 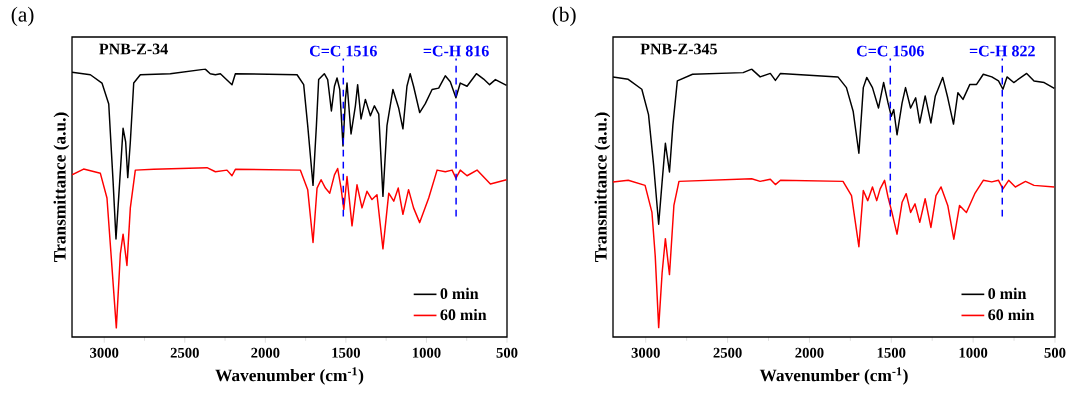 What do you see at coordinates (564, 16) in the screenshot?
I see `chart-title: (b)` at bounding box center [564, 16].